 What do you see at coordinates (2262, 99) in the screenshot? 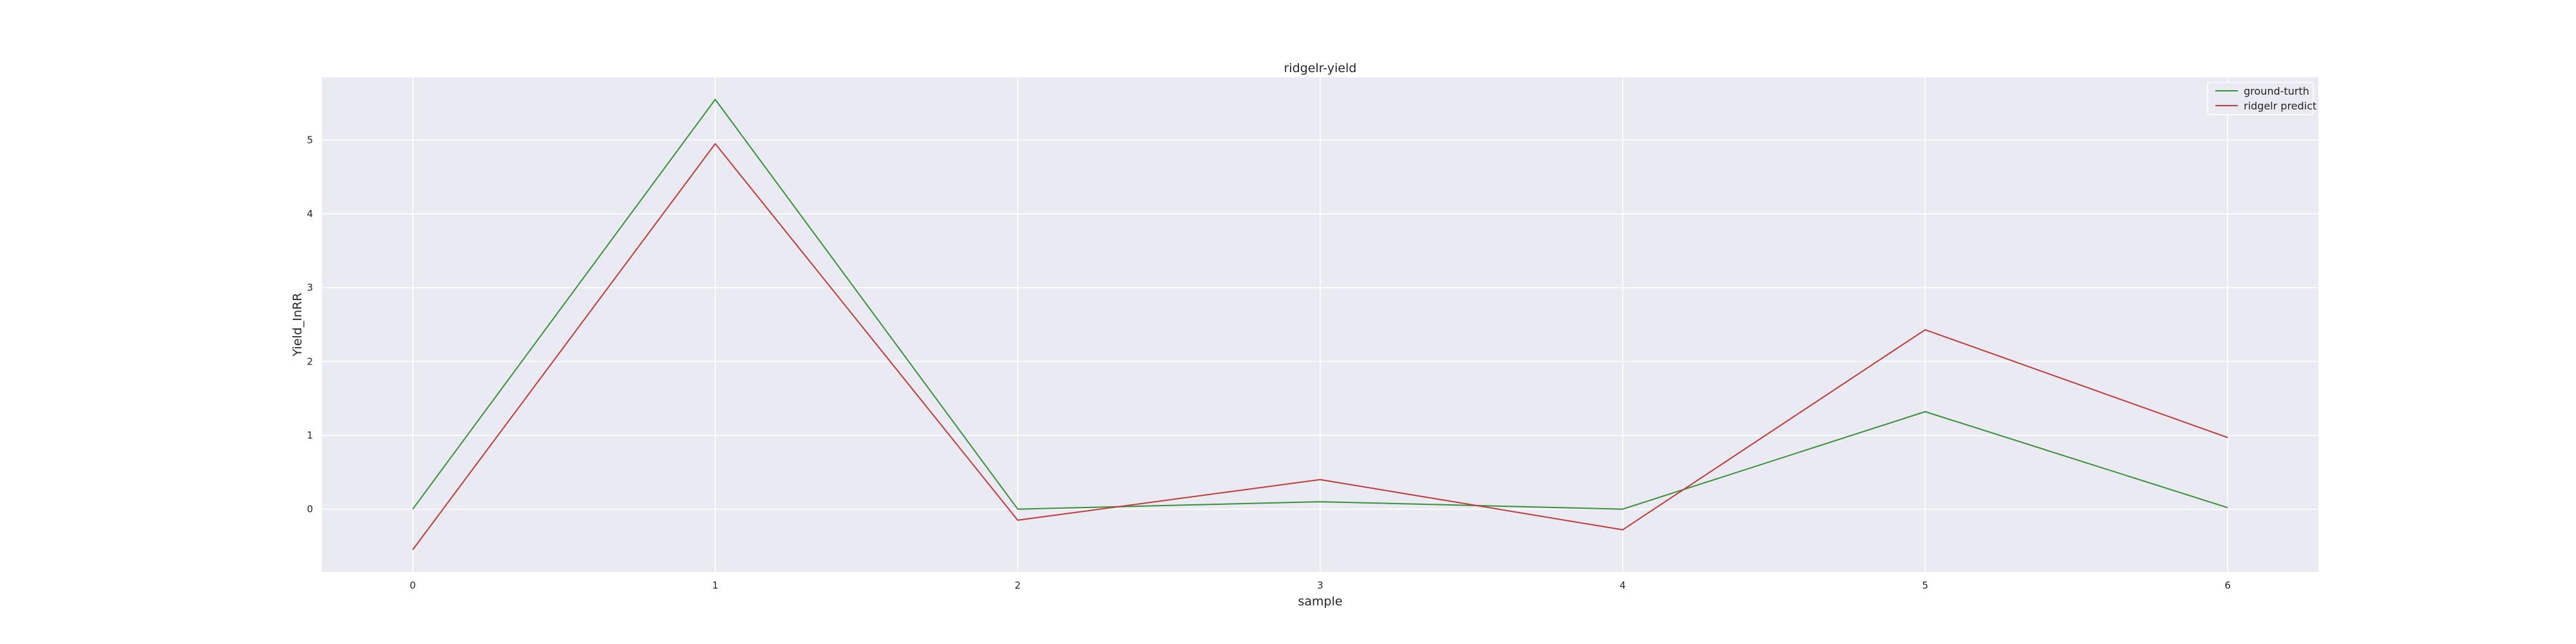
I see `legend: ground-turth ridgelr predict` at bounding box center [2262, 99].